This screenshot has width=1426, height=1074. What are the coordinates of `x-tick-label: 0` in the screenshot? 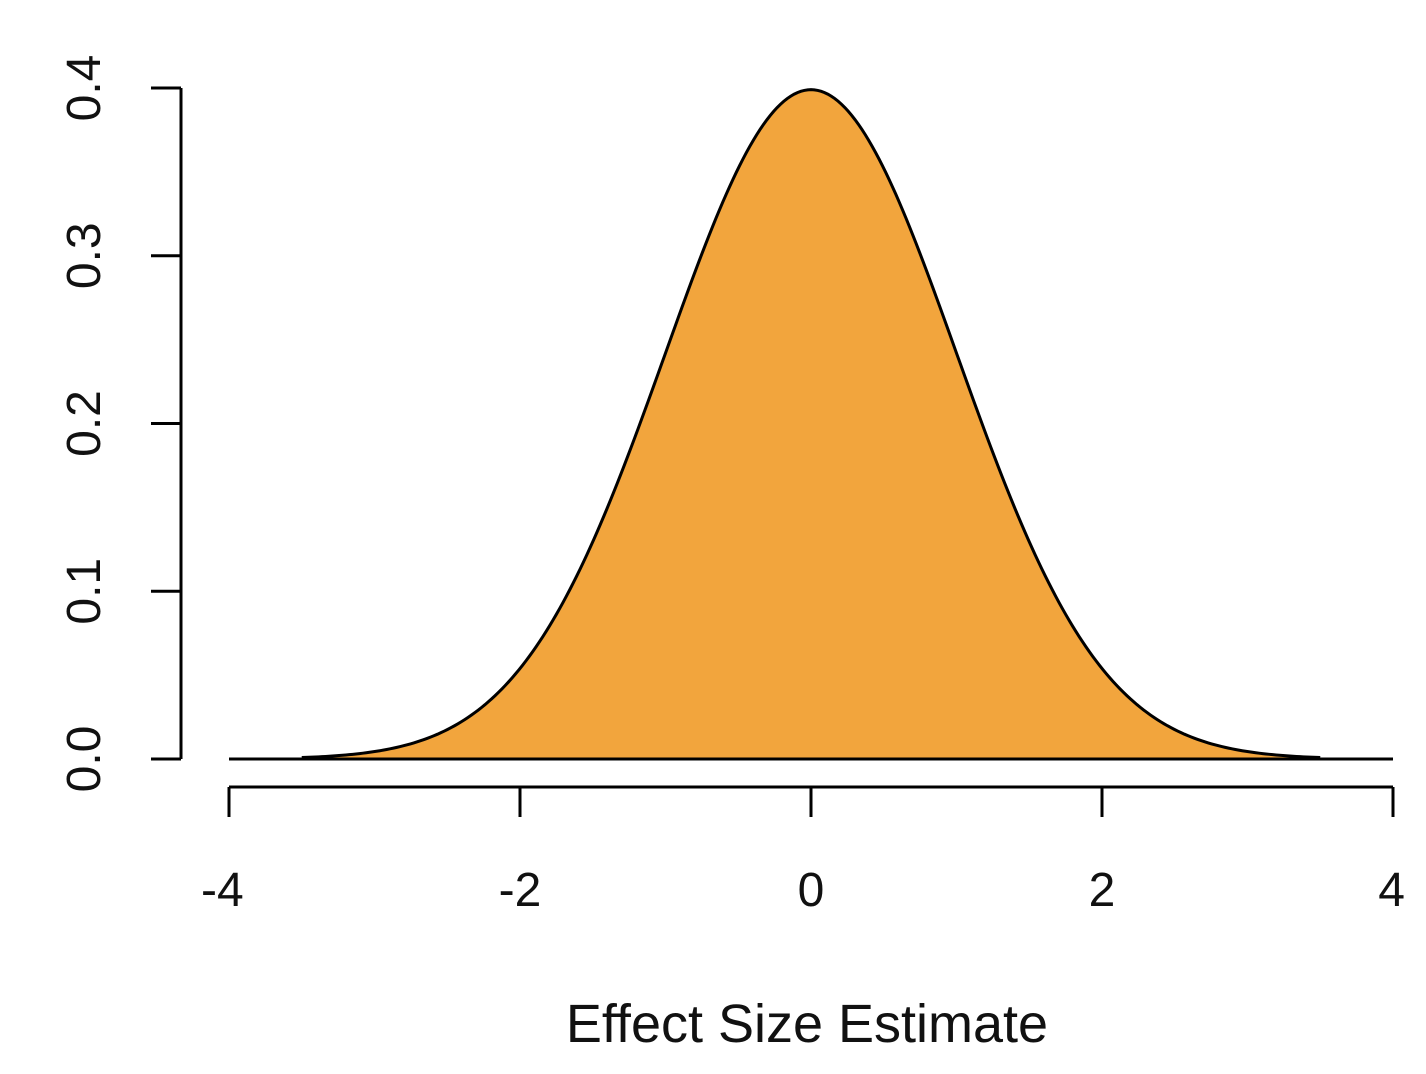 It's located at (811, 890).